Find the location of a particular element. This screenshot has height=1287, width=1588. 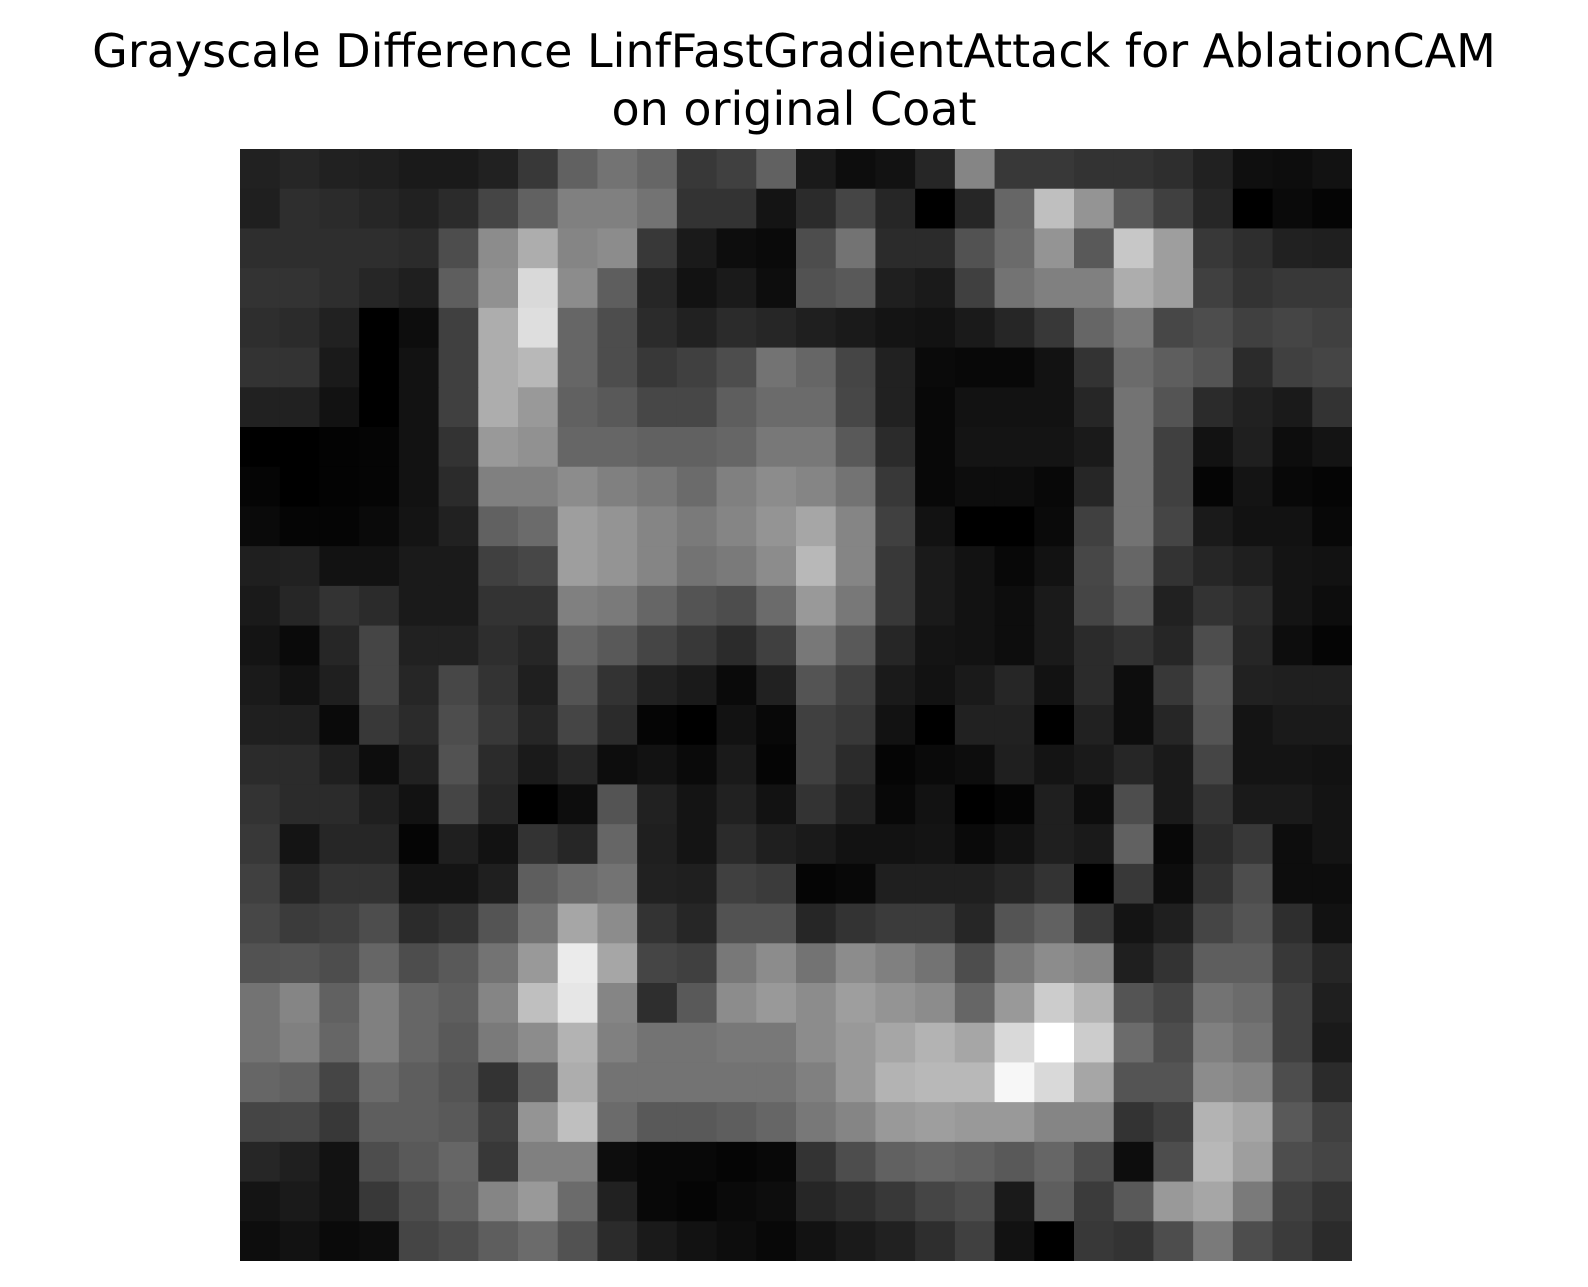

heatmap-cell-r20-c1 is located at coordinates (300, 963).